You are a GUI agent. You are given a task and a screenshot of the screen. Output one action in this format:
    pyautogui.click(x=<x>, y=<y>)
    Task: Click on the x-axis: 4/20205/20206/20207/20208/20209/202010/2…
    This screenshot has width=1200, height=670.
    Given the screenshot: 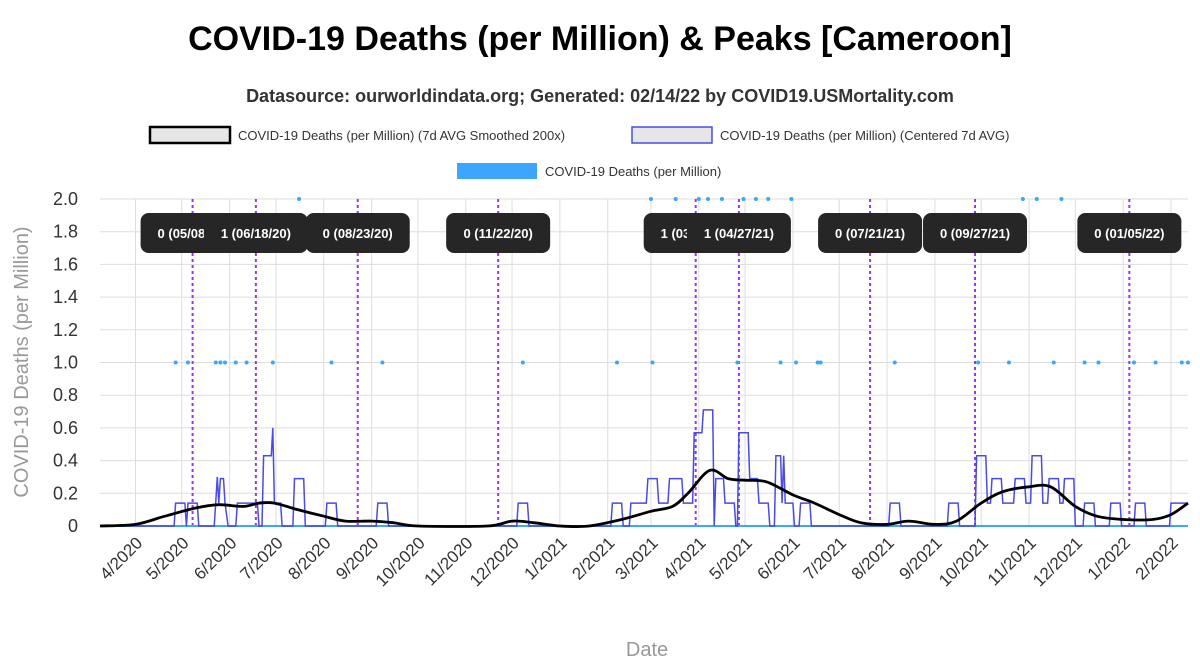 What is the action you would take?
    pyautogui.click(x=639, y=561)
    